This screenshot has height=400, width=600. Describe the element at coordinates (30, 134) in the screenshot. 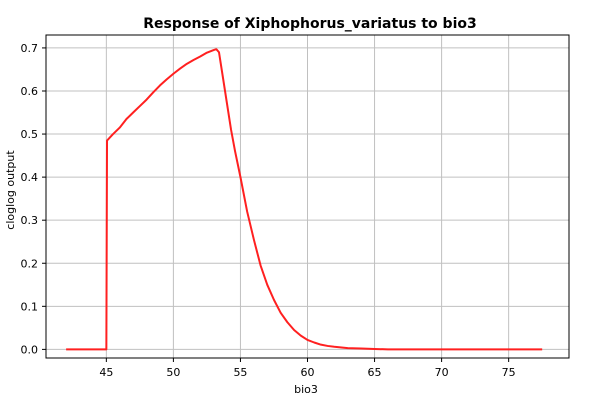

I see `y-tick-label: 0.5` at that location.